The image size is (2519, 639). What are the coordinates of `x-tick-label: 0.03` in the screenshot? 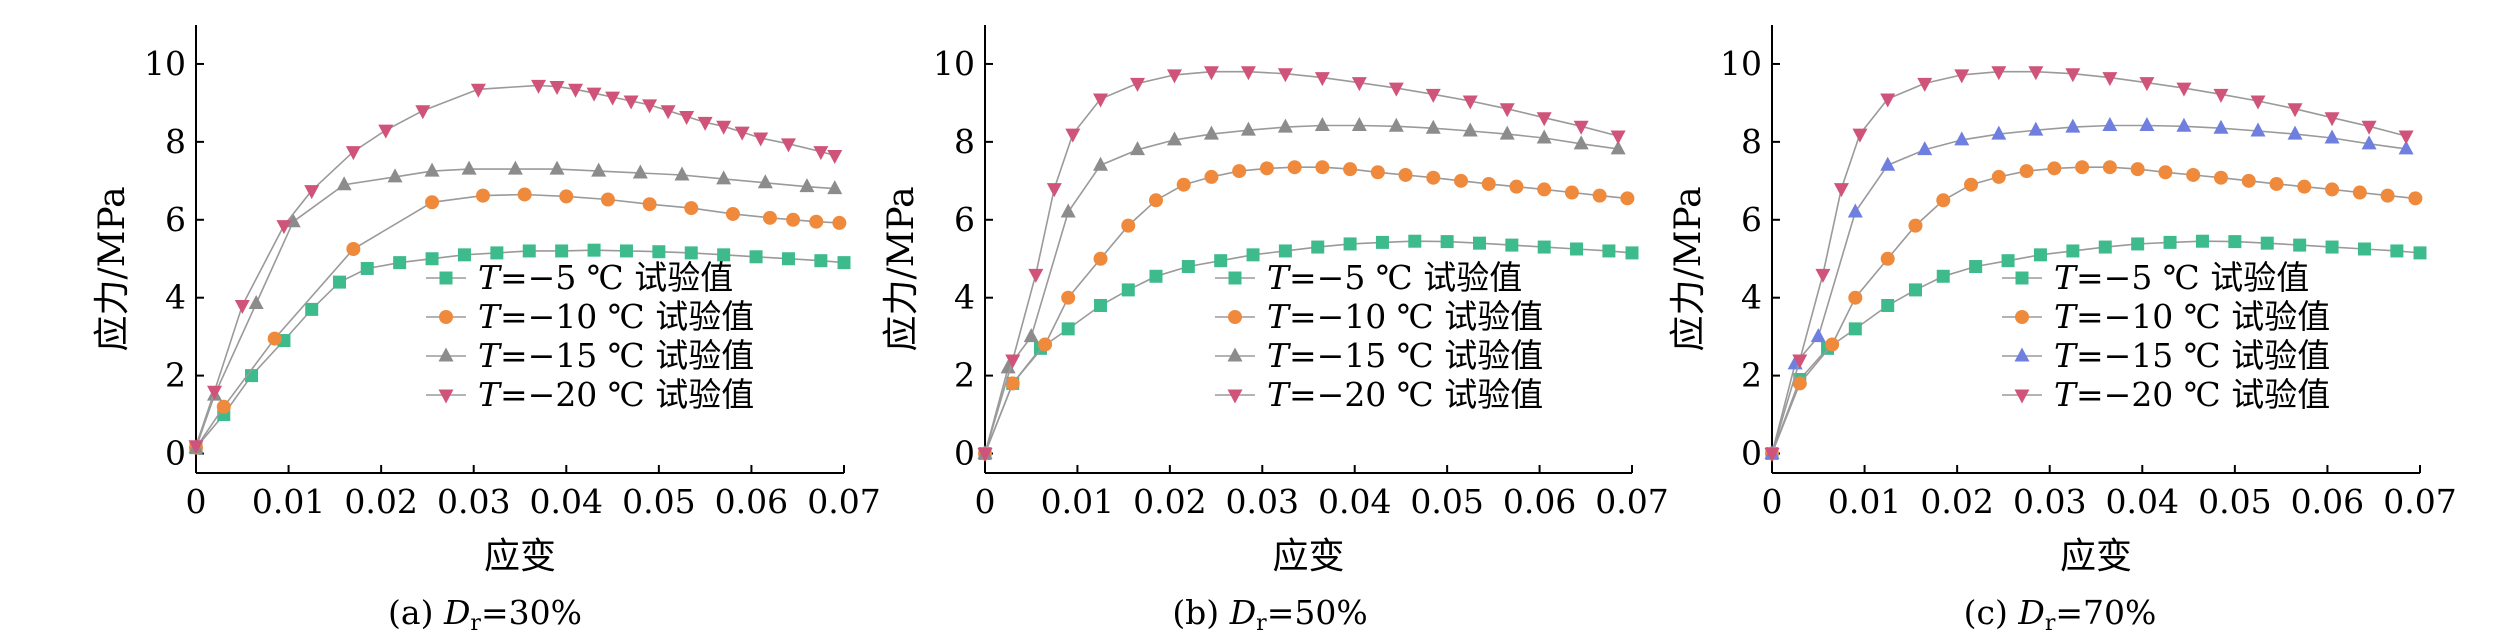 It's located at (1262, 501).